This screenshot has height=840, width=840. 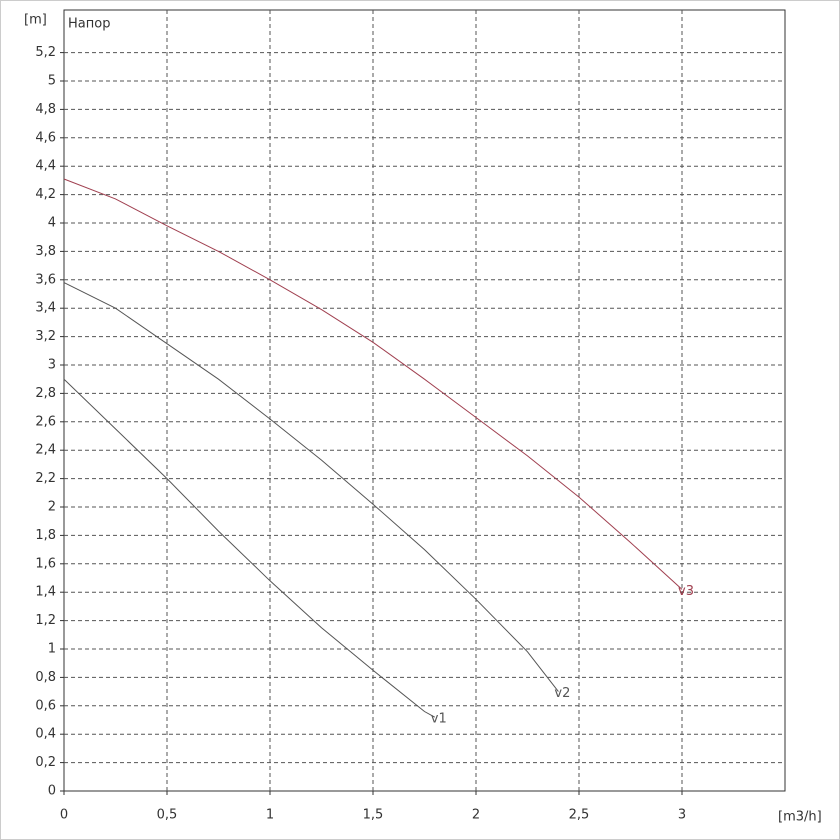 I want to click on y-tick-label: 5,2, so click(x=45, y=52).